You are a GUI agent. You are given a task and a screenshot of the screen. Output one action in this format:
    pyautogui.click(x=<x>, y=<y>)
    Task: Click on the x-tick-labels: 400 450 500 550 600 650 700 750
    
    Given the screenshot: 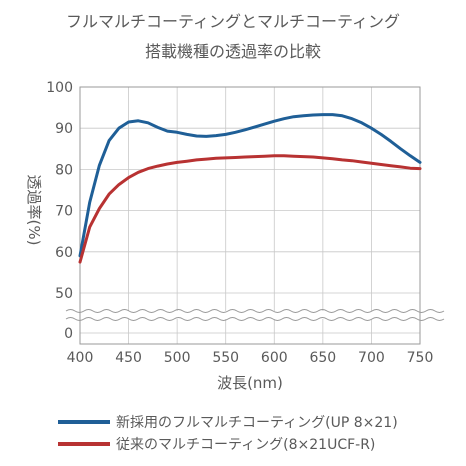 What is the action you would take?
    pyautogui.click(x=250, y=358)
    